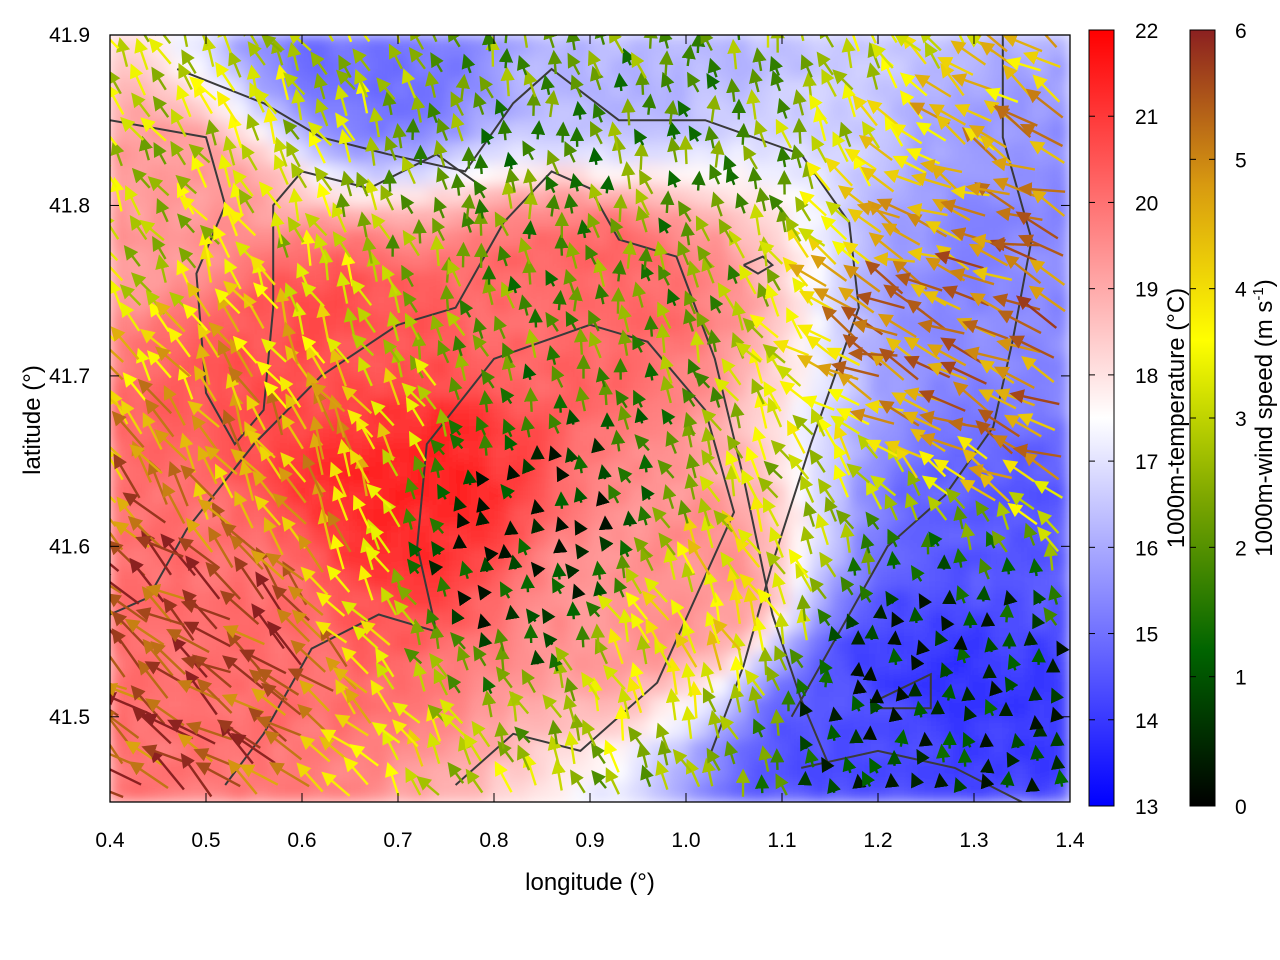 This screenshot has width=1280, height=960. What do you see at coordinates (1241, 419) in the screenshot?
I see `colorbar-tick-label: 3` at bounding box center [1241, 419].